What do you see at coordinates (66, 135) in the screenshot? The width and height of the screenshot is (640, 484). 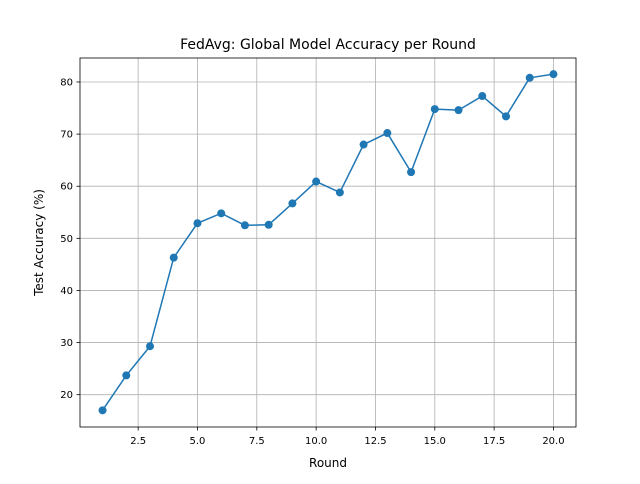 I see `y-tick-label: 70` at bounding box center [66, 135].